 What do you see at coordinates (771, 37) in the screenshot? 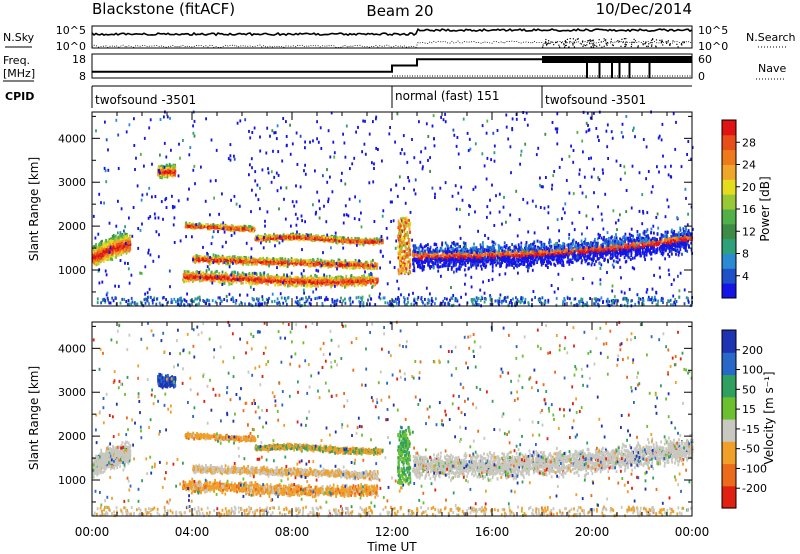
I see `noise-right-label: N.Search` at bounding box center [771, 37].